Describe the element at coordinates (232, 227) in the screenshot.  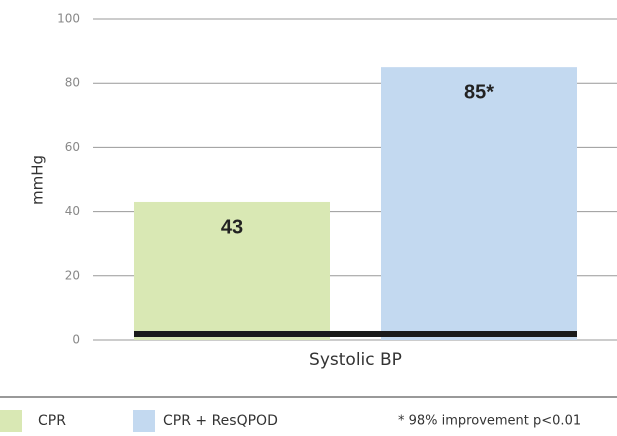
I see `value-label: 43` at that location.